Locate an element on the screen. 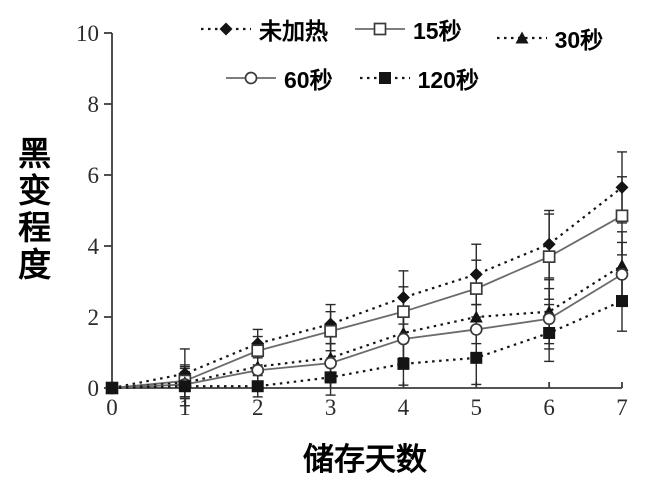 This screenshot has width=649, height=482. legend-item-0: 未加热 is located at coordinates (264, 29).